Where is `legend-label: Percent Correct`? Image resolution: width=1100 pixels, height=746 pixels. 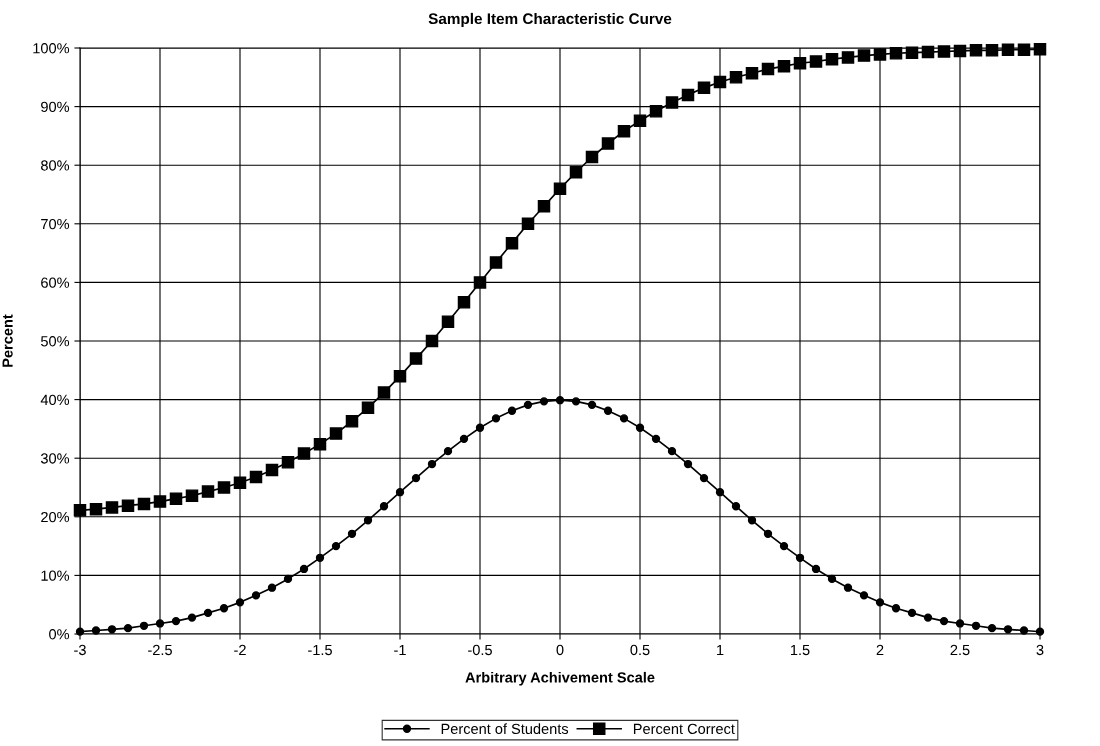 legend-label: Percent Correct is located at coordinates (684, 729).